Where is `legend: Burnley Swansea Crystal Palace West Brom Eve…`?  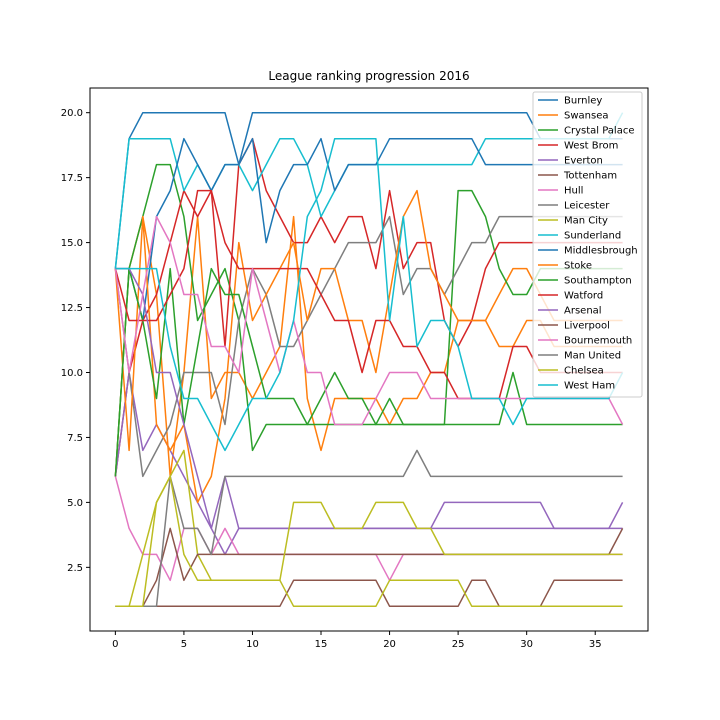
legend: Burnley Swansea Crystal Palace West Brom Eve… is located at coordinates (587, 244).